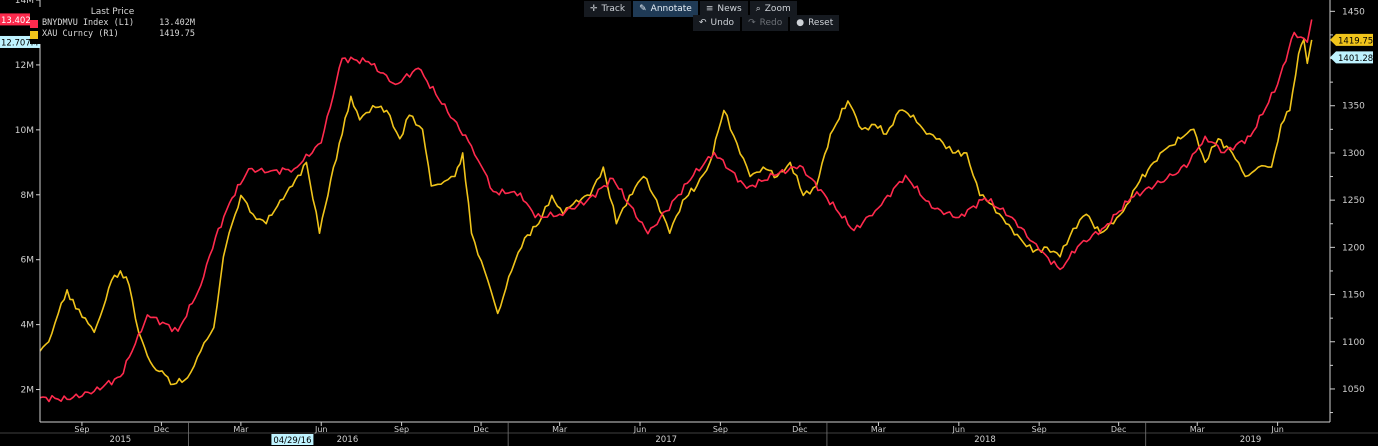 The height and width of the screenshot is (446, 1378). Describe the element at coordinates (758, 9) in the screenshot. I see `magnifier-icon: ⌕` at that location.